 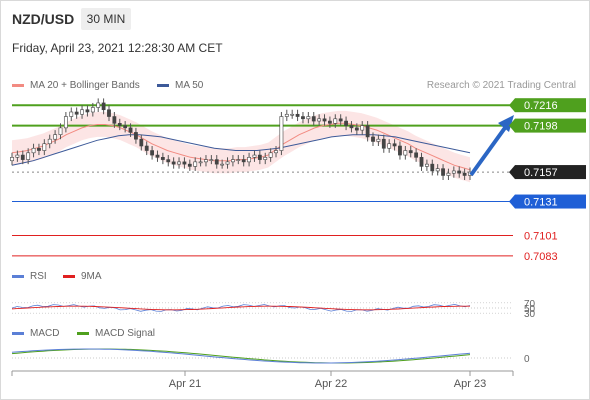 I want to click on macd-line, so click(x=241, y=356).